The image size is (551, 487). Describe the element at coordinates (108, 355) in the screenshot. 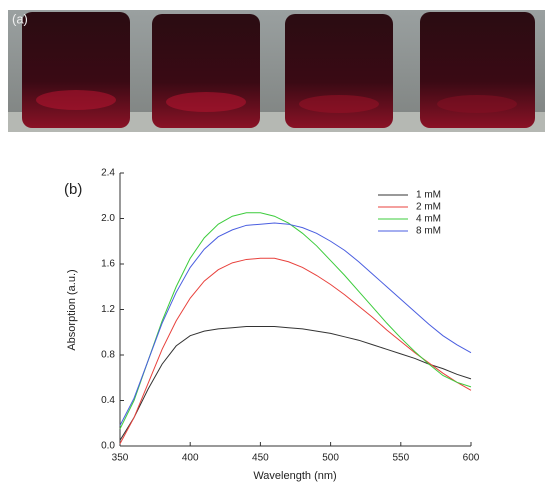

I see `y-tick-label: 0.8` at that location.